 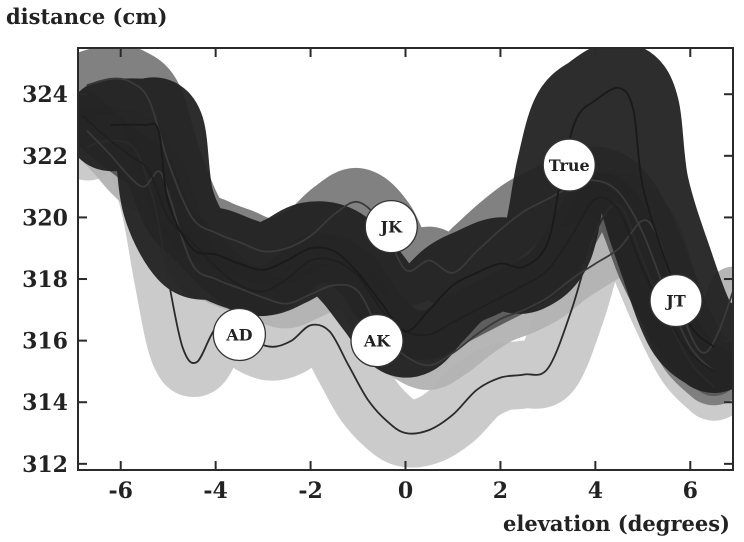 I want to click on callout-circle-jk, so click(x=391, y=227).